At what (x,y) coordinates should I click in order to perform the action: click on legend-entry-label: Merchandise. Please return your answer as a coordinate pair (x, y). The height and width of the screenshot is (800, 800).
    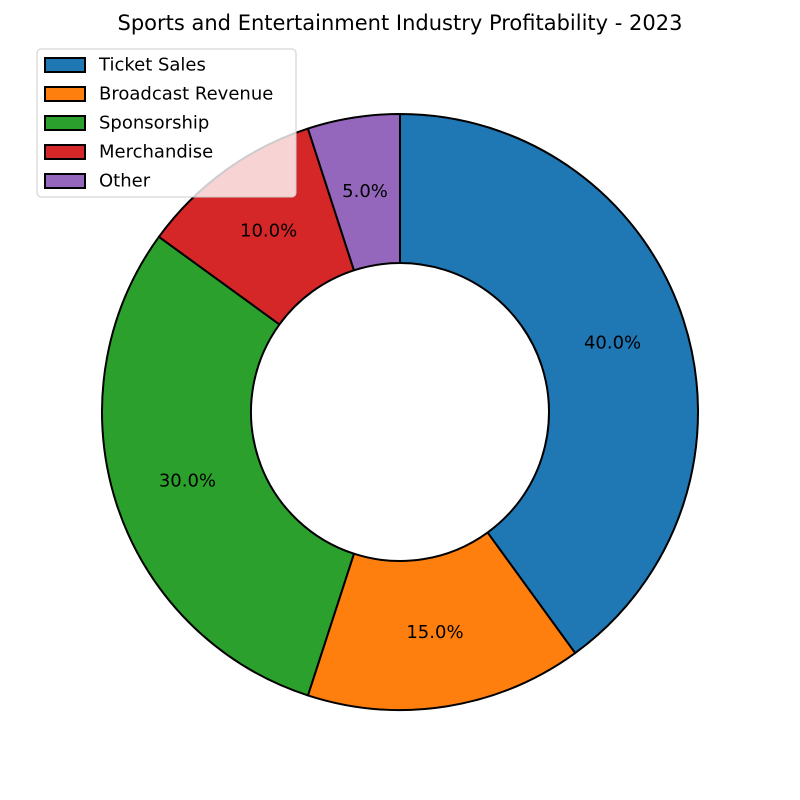
    Looking at the image, I should click on (156, 152).